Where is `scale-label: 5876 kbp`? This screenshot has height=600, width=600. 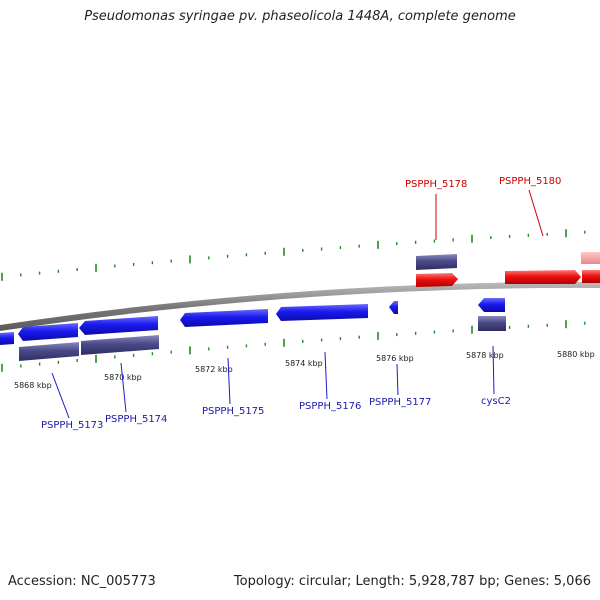 scale-label: 5876 kbp is located at coordinates (395, 358).